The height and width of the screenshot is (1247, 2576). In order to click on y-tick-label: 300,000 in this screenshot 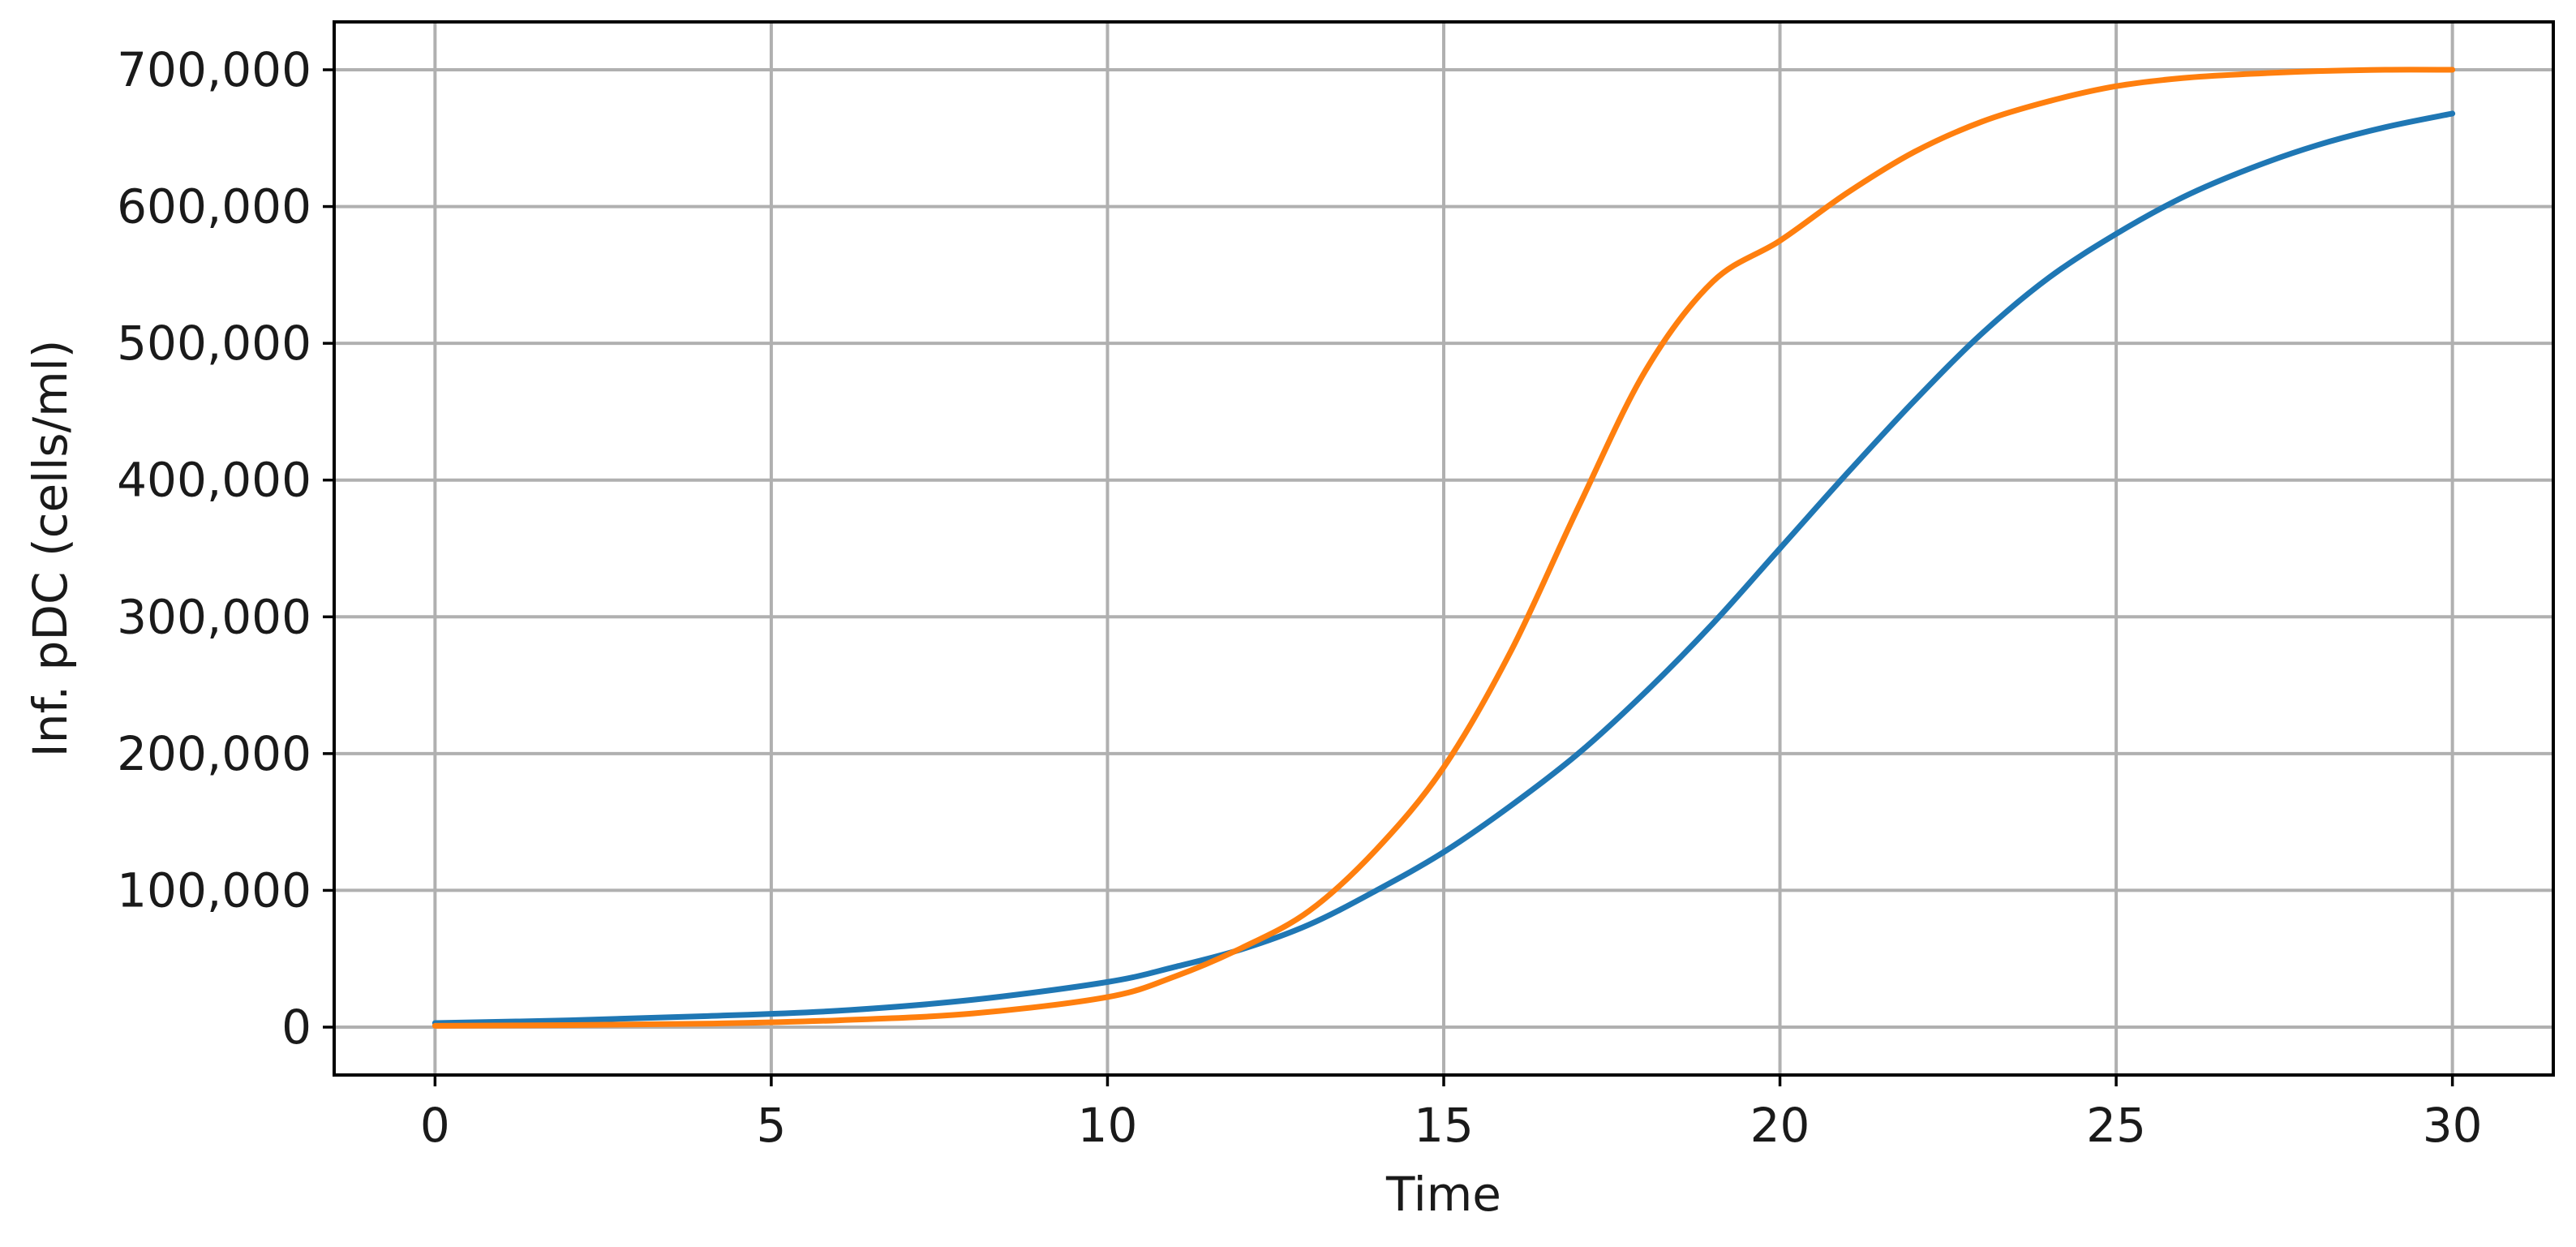, I will do `click(214, 616)`.